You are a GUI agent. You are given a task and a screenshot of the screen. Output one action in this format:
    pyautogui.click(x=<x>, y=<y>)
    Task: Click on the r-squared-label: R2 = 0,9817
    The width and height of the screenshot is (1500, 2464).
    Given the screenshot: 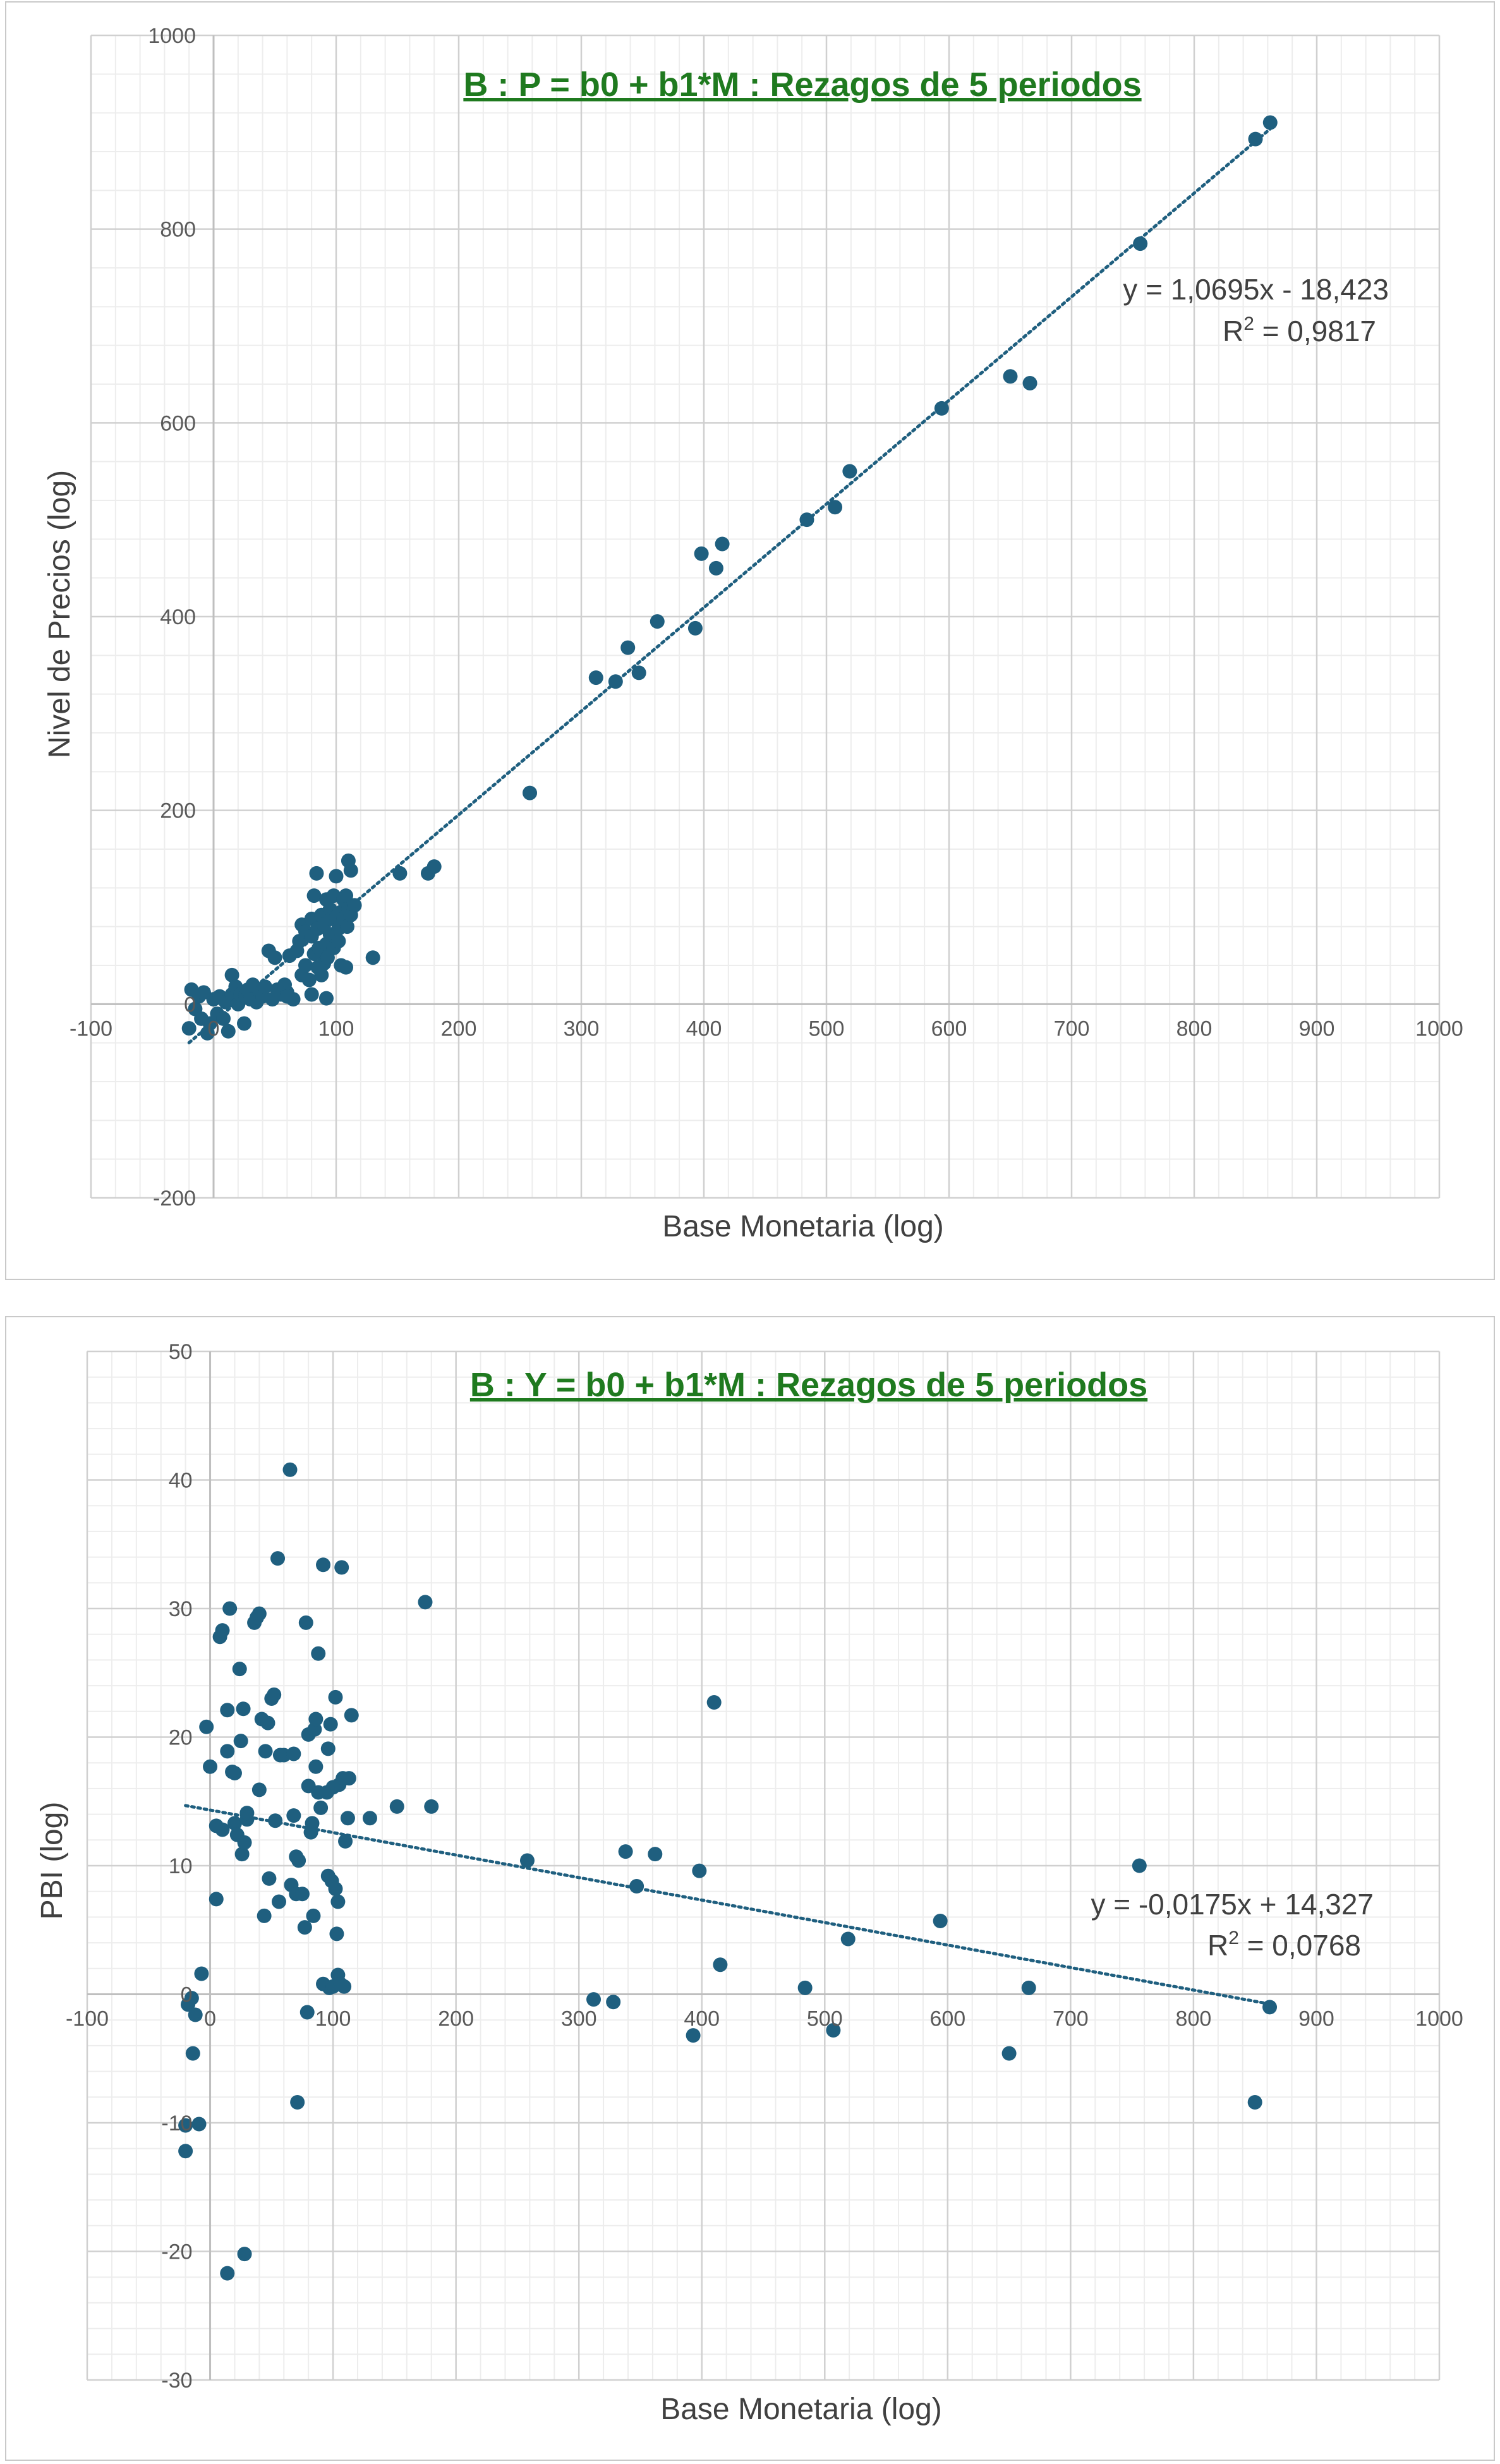 What is the action you would take?
    pyautogui.click(x=1299, y=330)
    